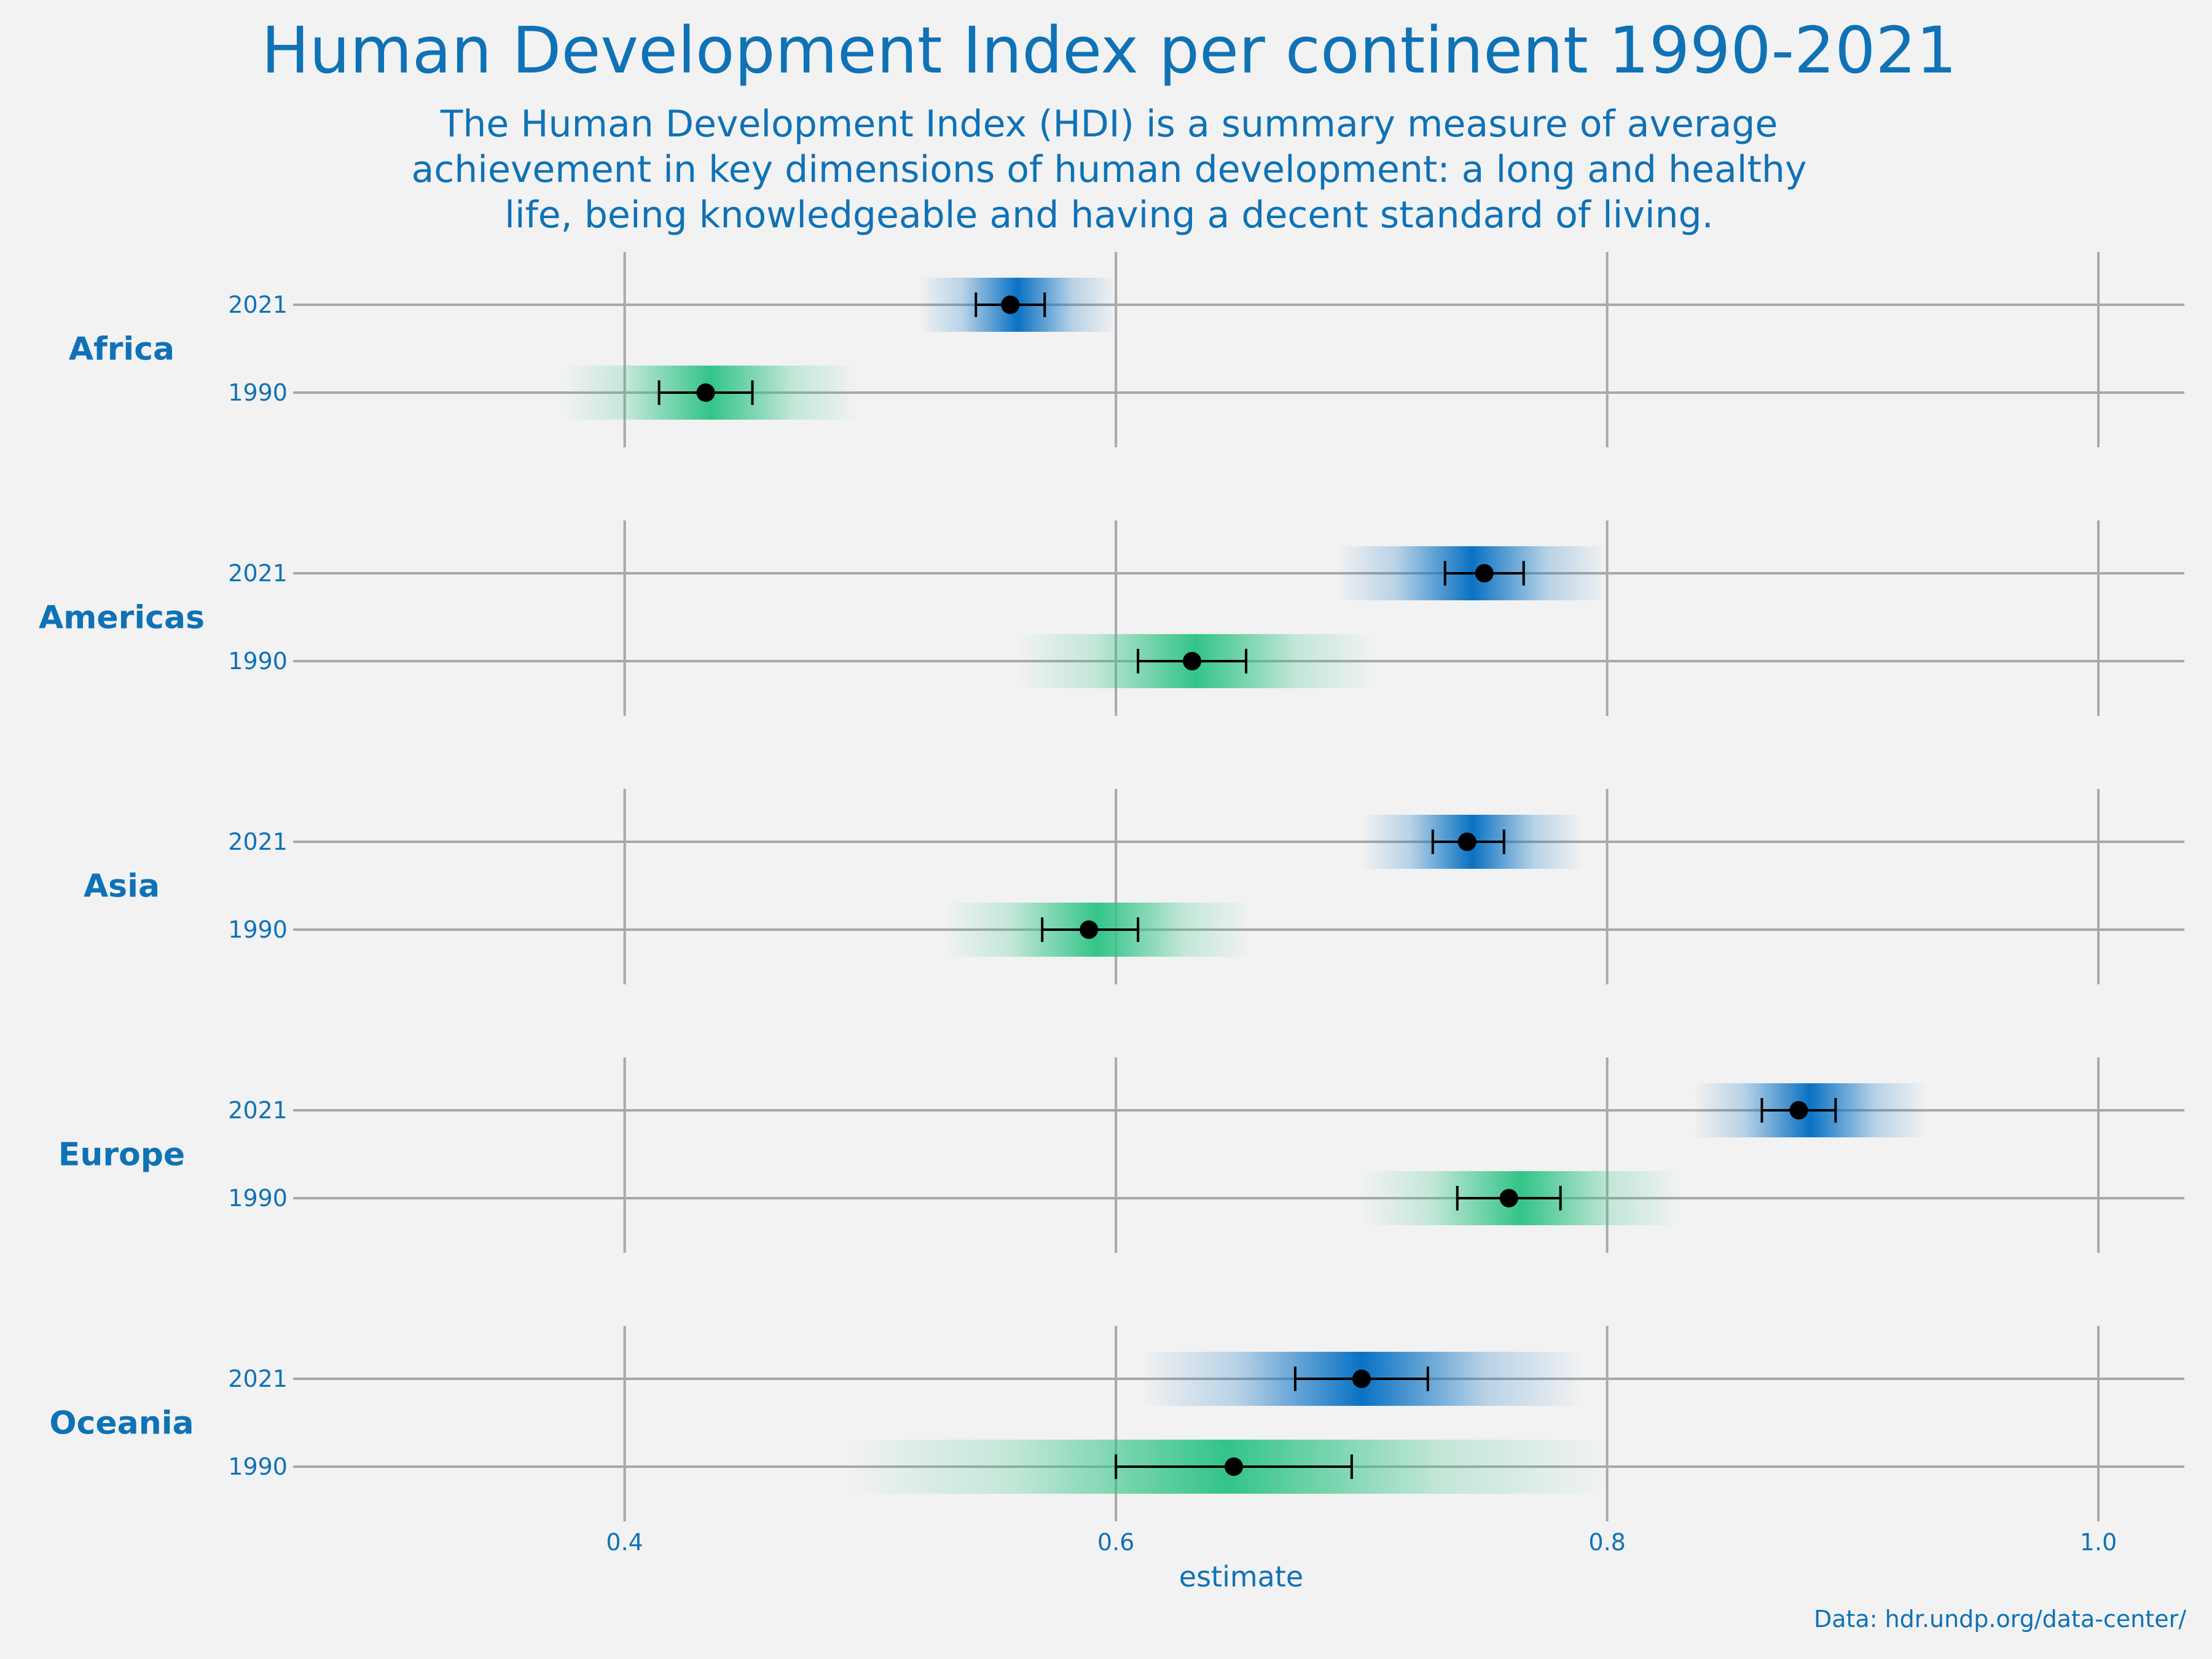  I want to click on panel-asia: Asia 2021 1990, so click(1134, 886).